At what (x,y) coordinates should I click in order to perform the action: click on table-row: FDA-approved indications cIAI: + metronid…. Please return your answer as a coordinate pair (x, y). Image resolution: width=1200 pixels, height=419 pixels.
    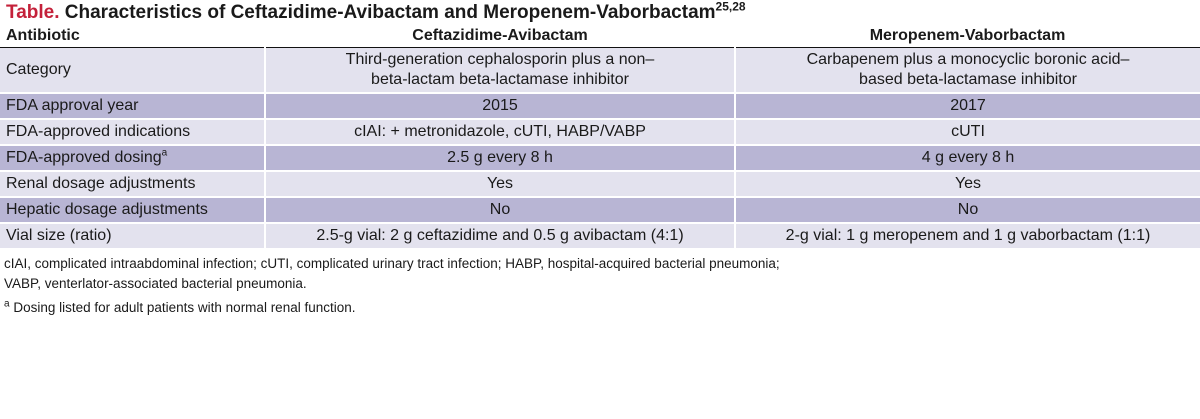
    Looking at the image, I should click on (600, 131).